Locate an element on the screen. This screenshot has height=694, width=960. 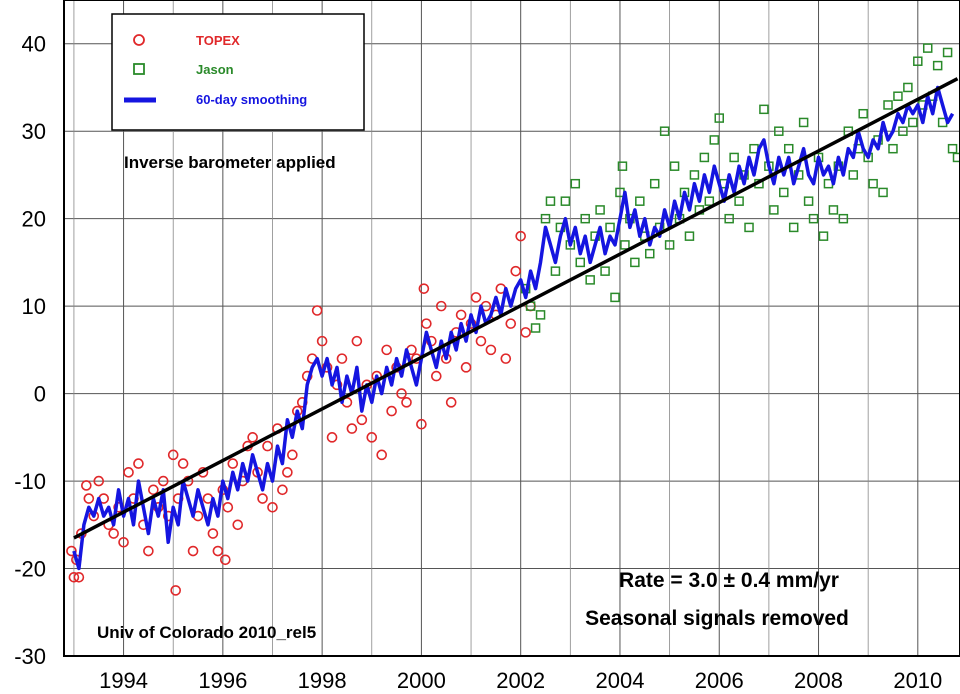
source-annotation: Univ of Colorado 2010_rel5 is located at coordinates (206, 632).